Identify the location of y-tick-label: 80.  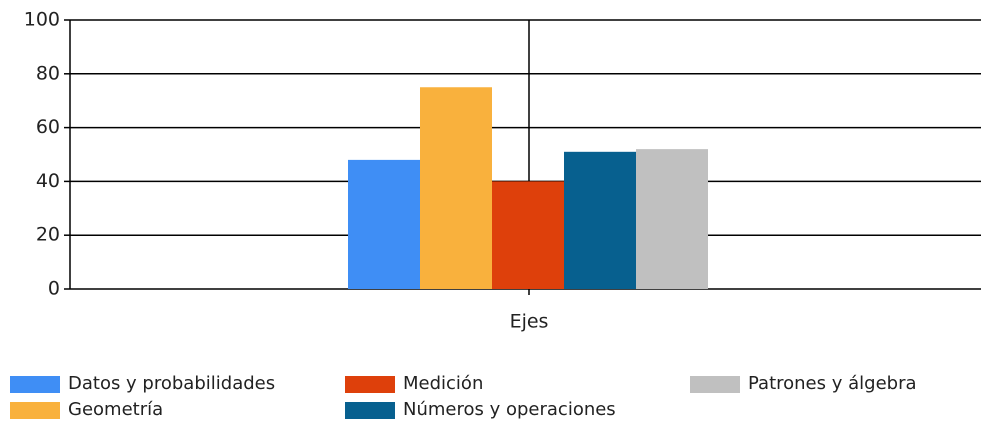
(48, 73).